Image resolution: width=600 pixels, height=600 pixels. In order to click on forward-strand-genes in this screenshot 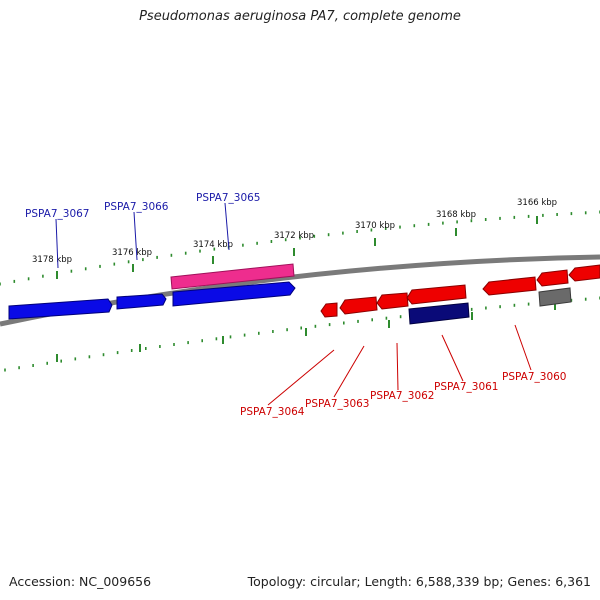, I will do `click(152, 291)`.